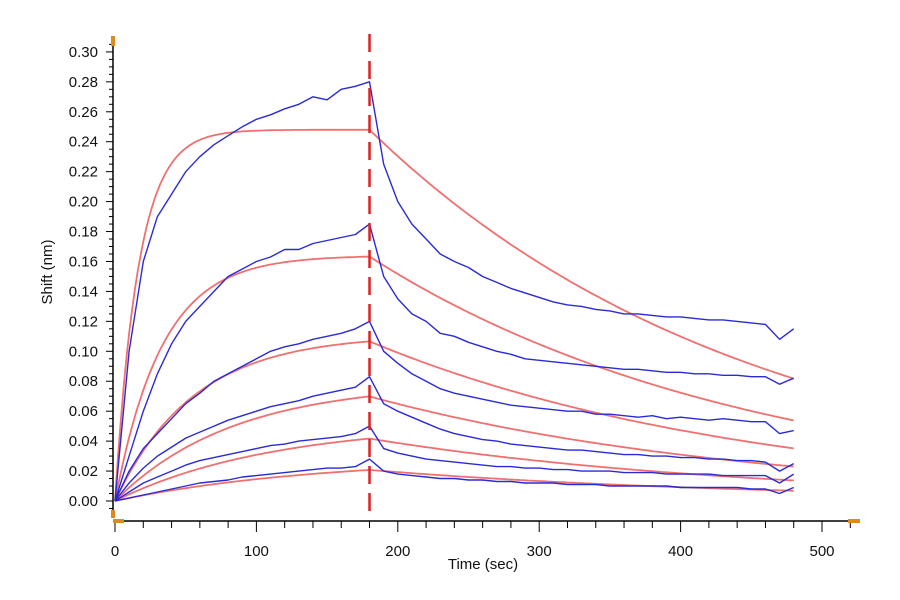 This screenshot has width=900, height=600. Describe the element at coordinates (83, 112) in the screenshot. I see `y-tick-label: 0.26` at that location.